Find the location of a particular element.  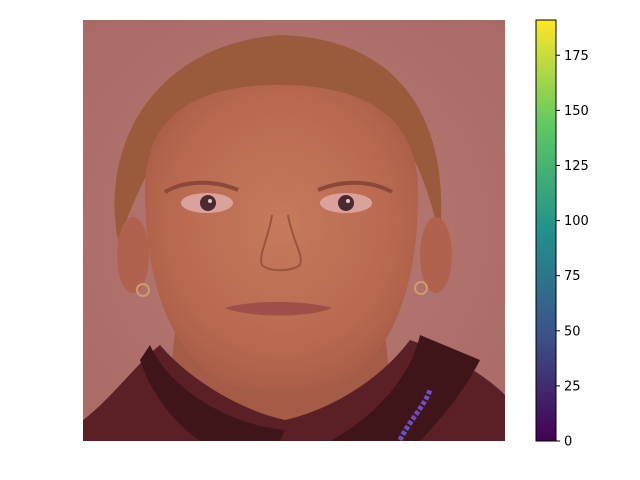

colorbar-tick-label: 75 is located at coordinates (572, 276).